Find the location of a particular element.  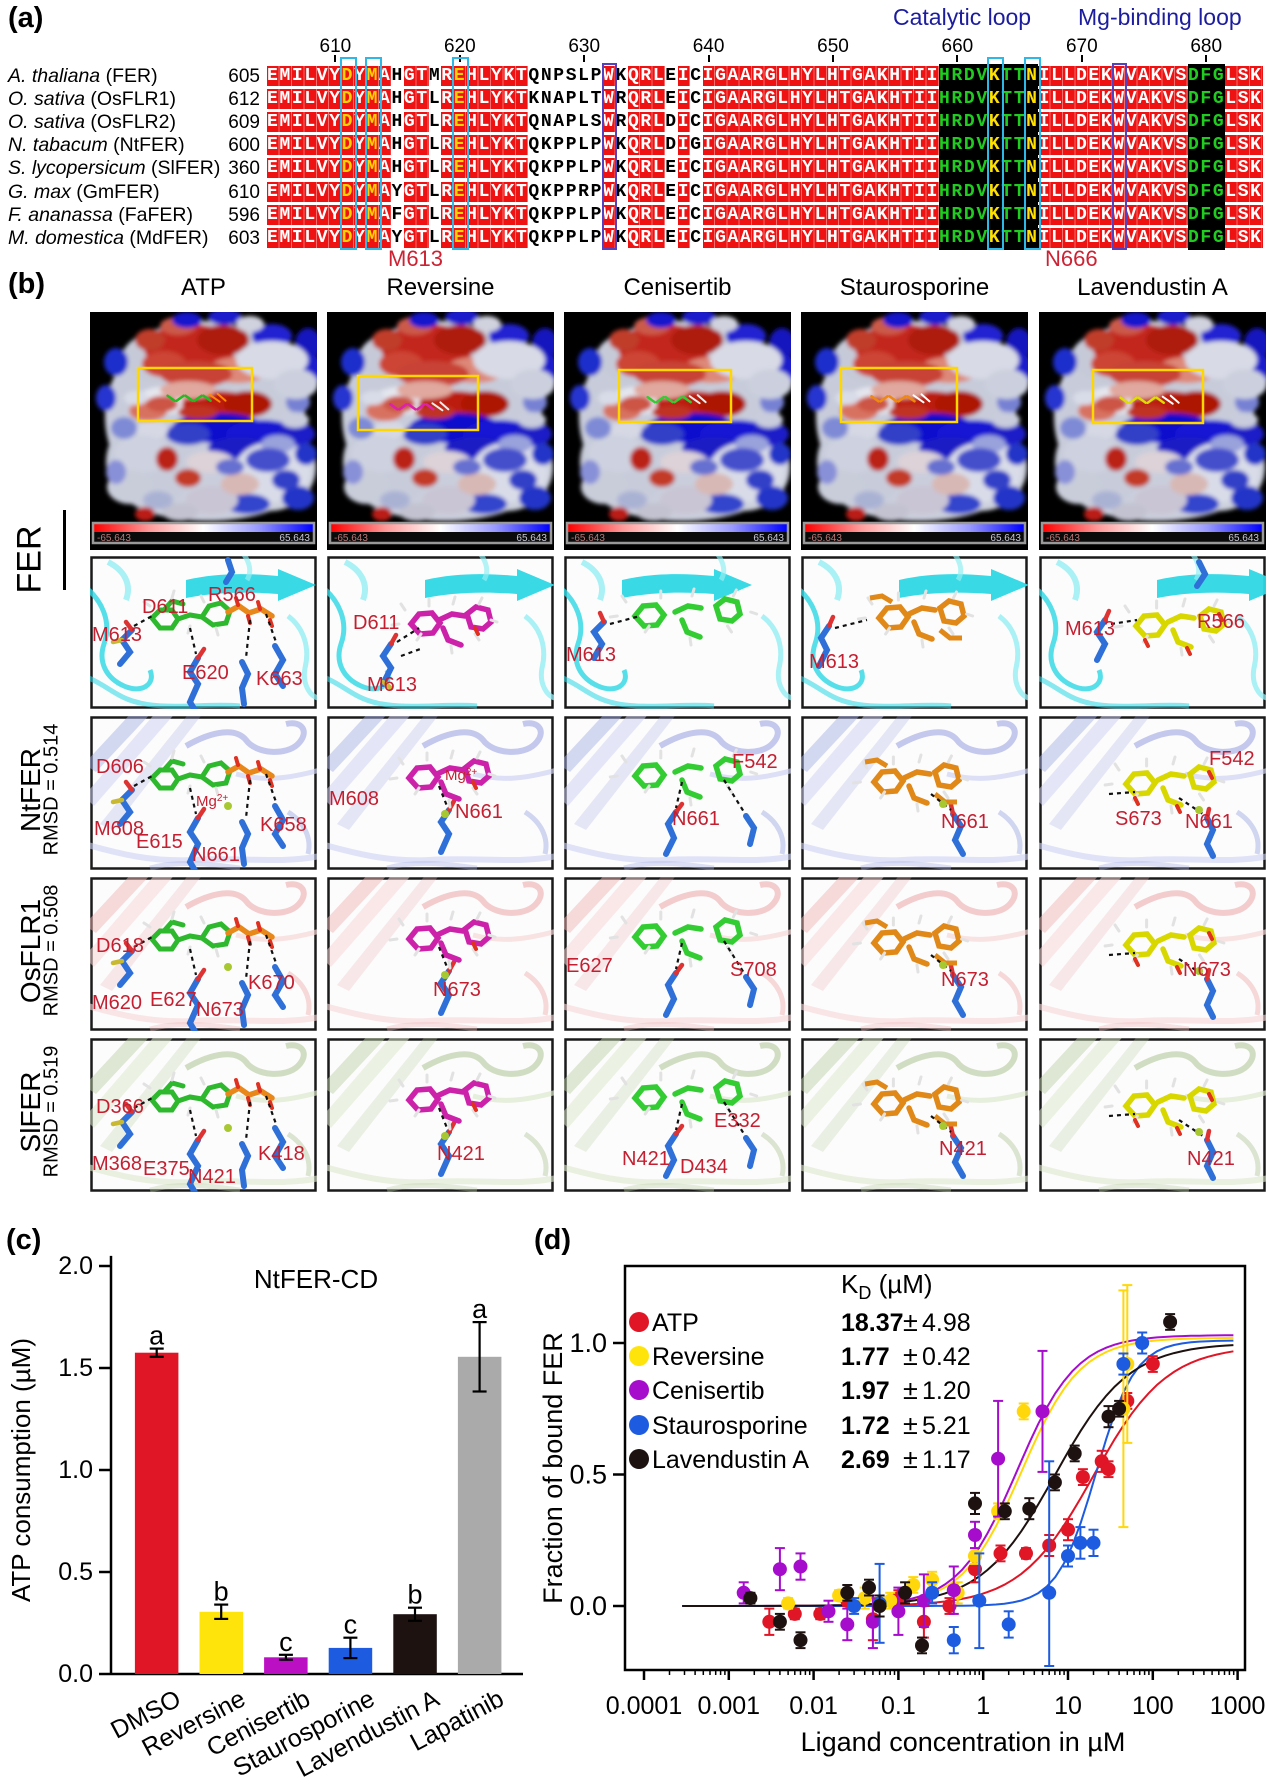

svg-text: D366 is located at coordinates (120, 1107).